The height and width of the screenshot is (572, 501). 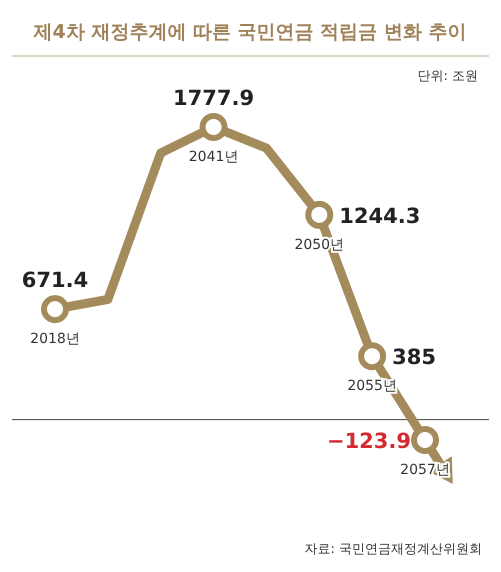 What do you see at coordinates (249, 32) in the screenshot?
I see `chart-title: 제4차 재정추계에 따른 국민연금 적립금 변화 추이` at bounding box center [249, 32].